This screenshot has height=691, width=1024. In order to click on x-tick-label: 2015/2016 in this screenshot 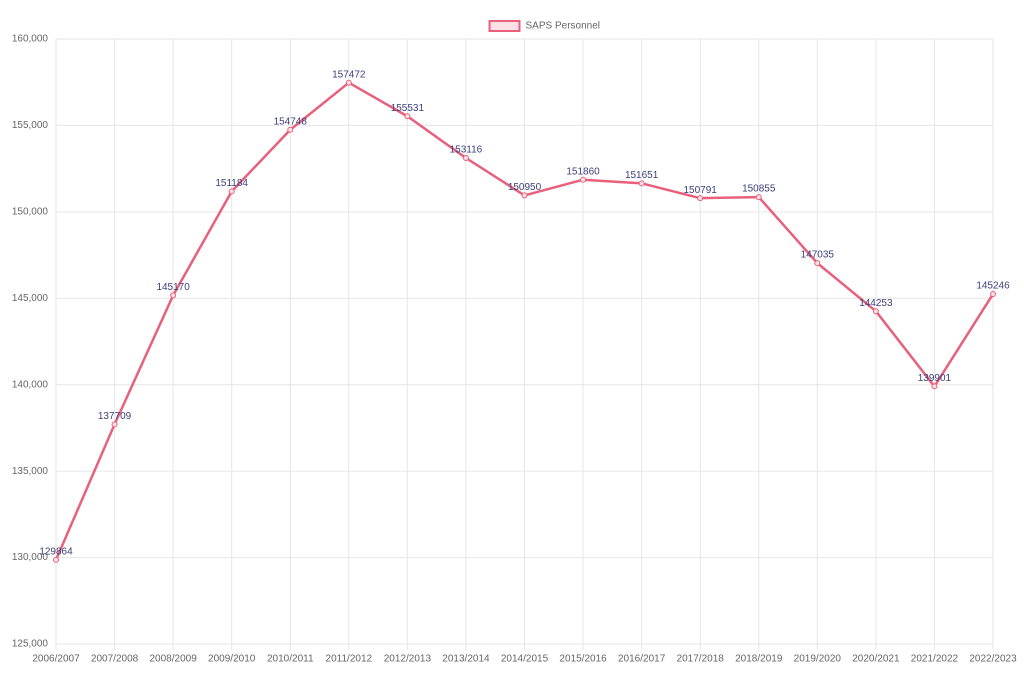, I will do `click(583, 659)`.